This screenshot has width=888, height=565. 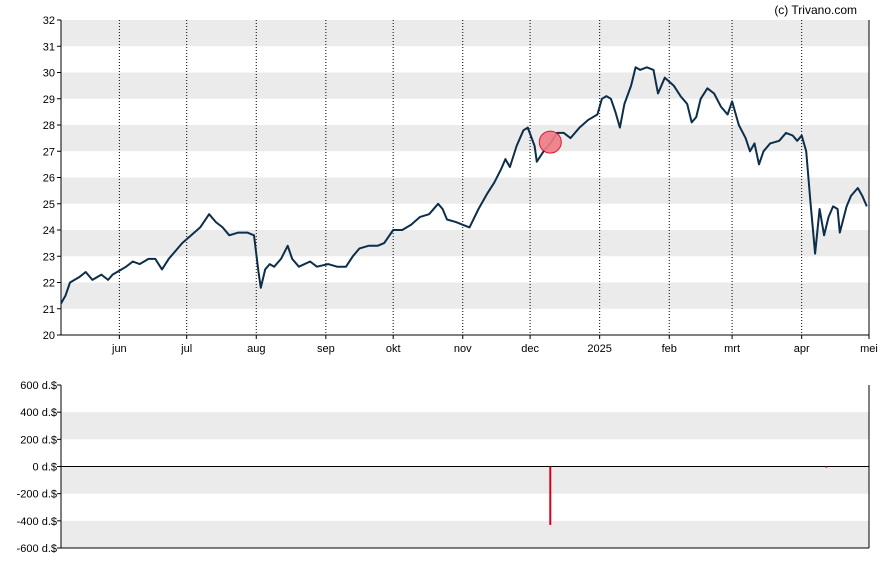 What do you see at coordinates (599, 349) in the screenshot?
I see `x-tick-label: 2025` at bounding box center [599, 349].